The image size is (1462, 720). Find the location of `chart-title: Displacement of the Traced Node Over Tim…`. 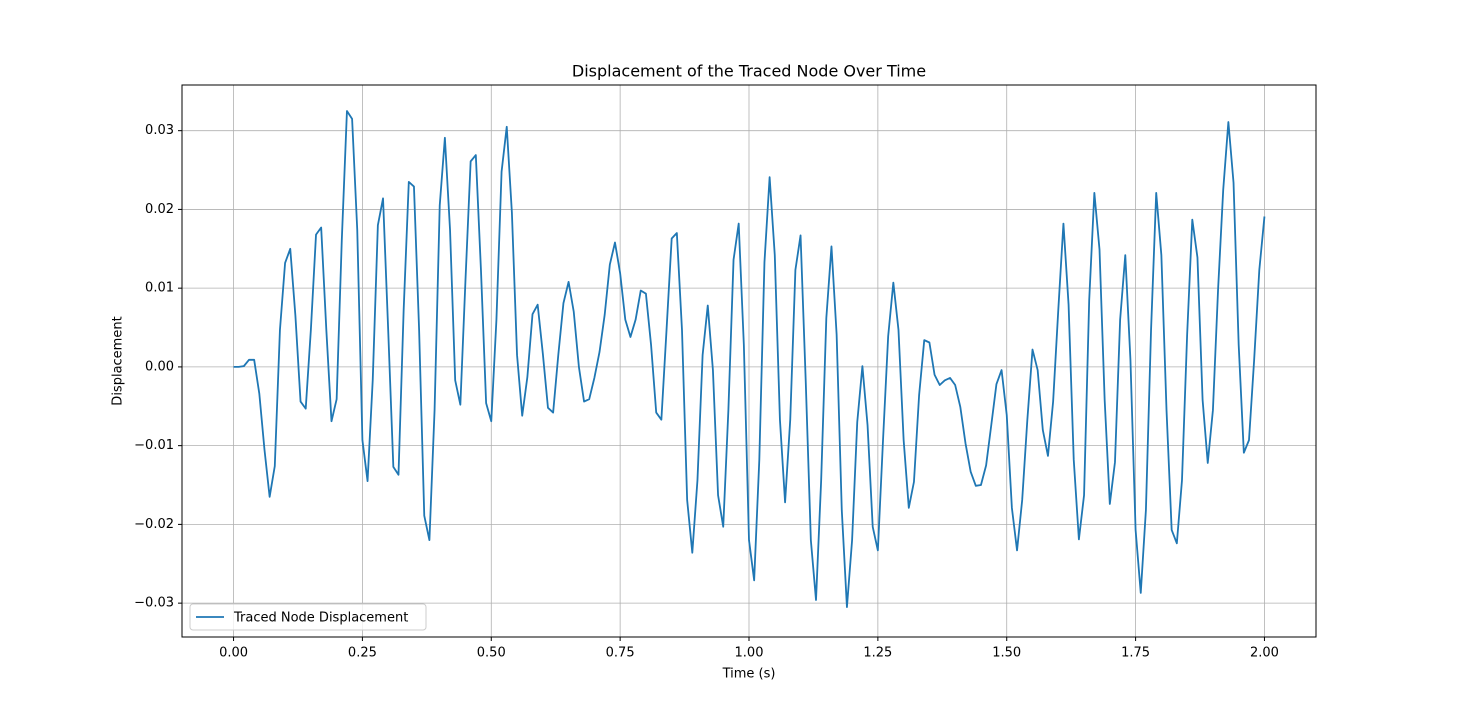

chart-title: Displacement of the Traced Node Over Tim… is located at coordinates (749, 71).